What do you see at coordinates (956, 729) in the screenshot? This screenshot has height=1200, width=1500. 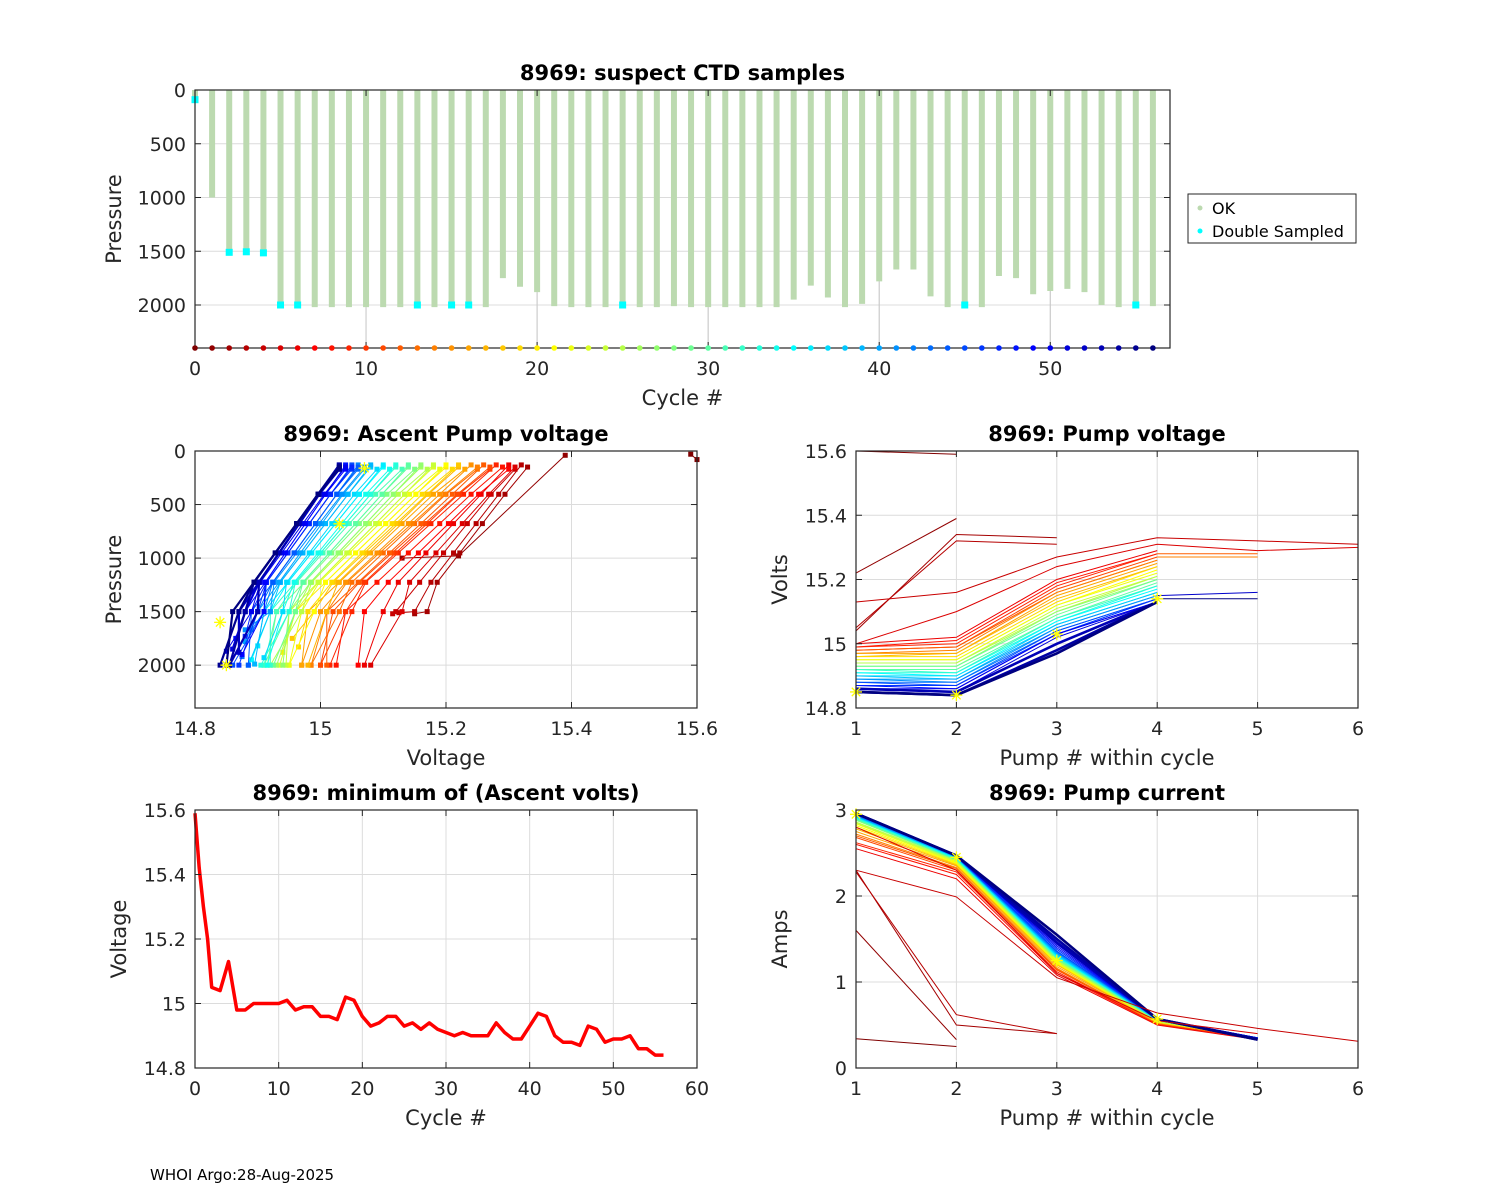 I see `x-tick-label: 2` at bounding box center [956, 729].